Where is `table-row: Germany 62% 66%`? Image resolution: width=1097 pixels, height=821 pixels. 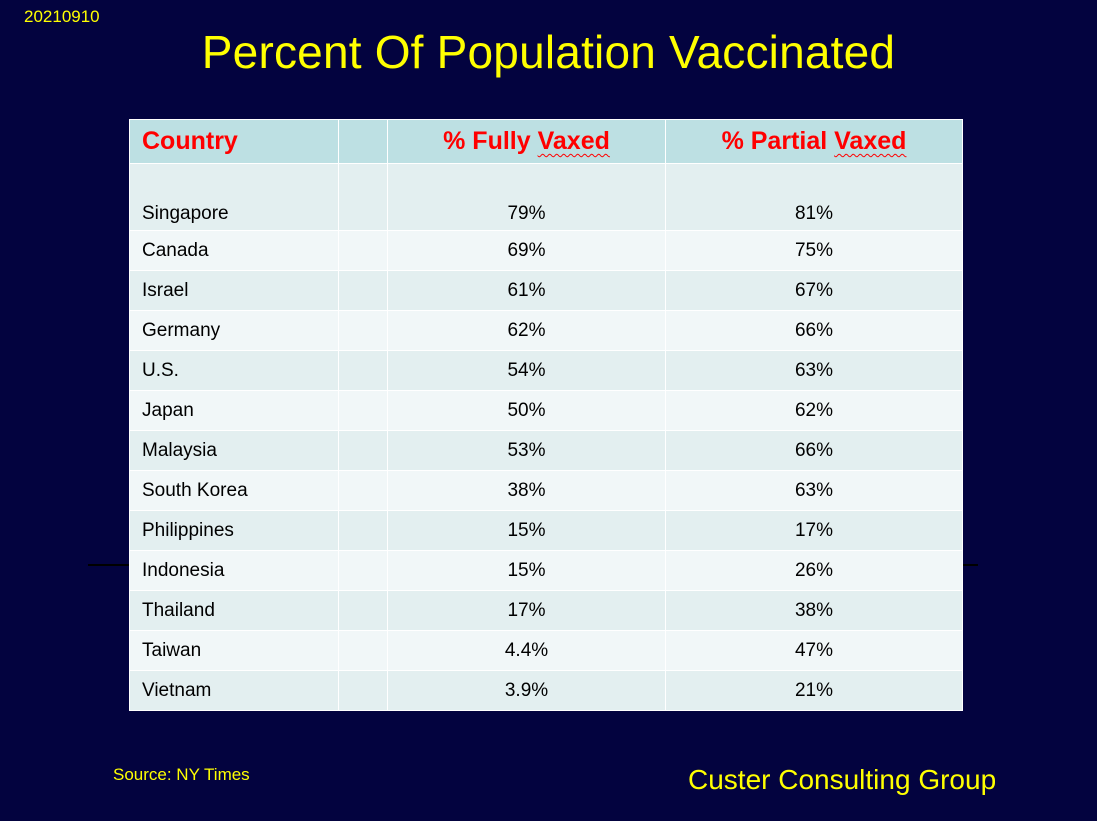 table-row: Germany 62% 66% is located at coordinates (546, 330).